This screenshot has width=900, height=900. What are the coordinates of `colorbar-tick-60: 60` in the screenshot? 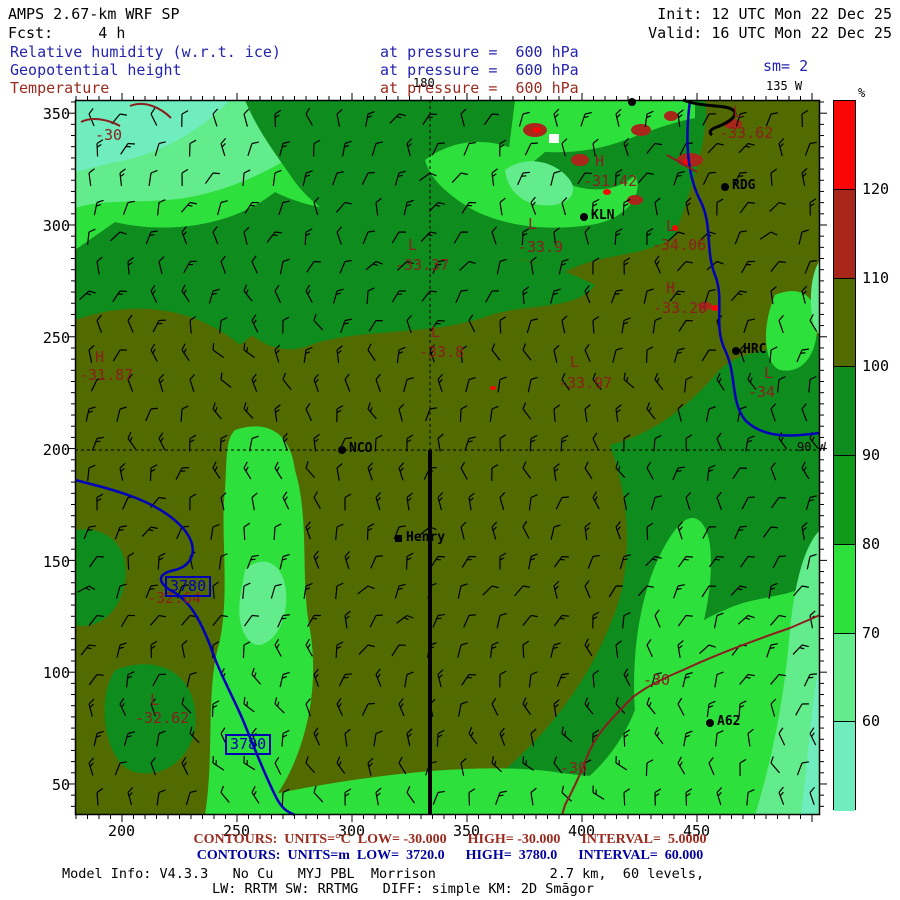 It's located at (871, 721).